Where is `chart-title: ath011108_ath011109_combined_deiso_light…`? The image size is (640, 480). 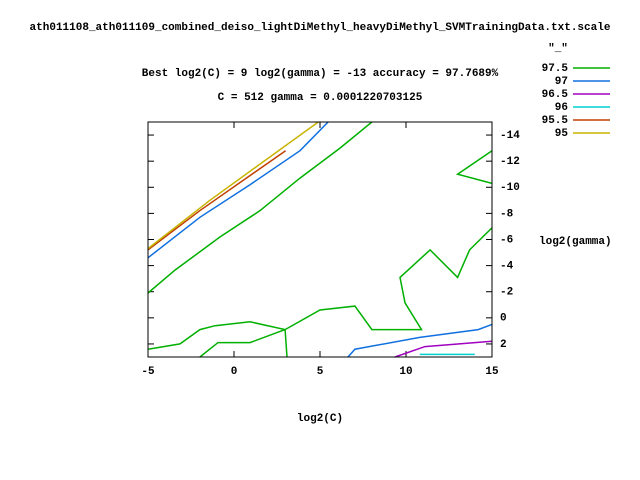 chart-title: ath011108_ath011109_combined_deiso_light… is located at coordinates (320, 28).